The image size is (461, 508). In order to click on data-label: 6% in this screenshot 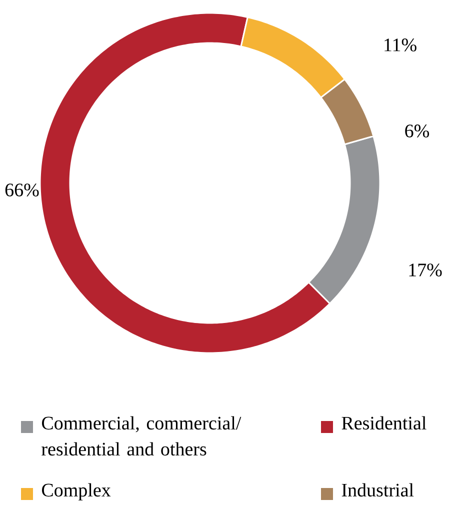, I will do `click(417, 131)`.